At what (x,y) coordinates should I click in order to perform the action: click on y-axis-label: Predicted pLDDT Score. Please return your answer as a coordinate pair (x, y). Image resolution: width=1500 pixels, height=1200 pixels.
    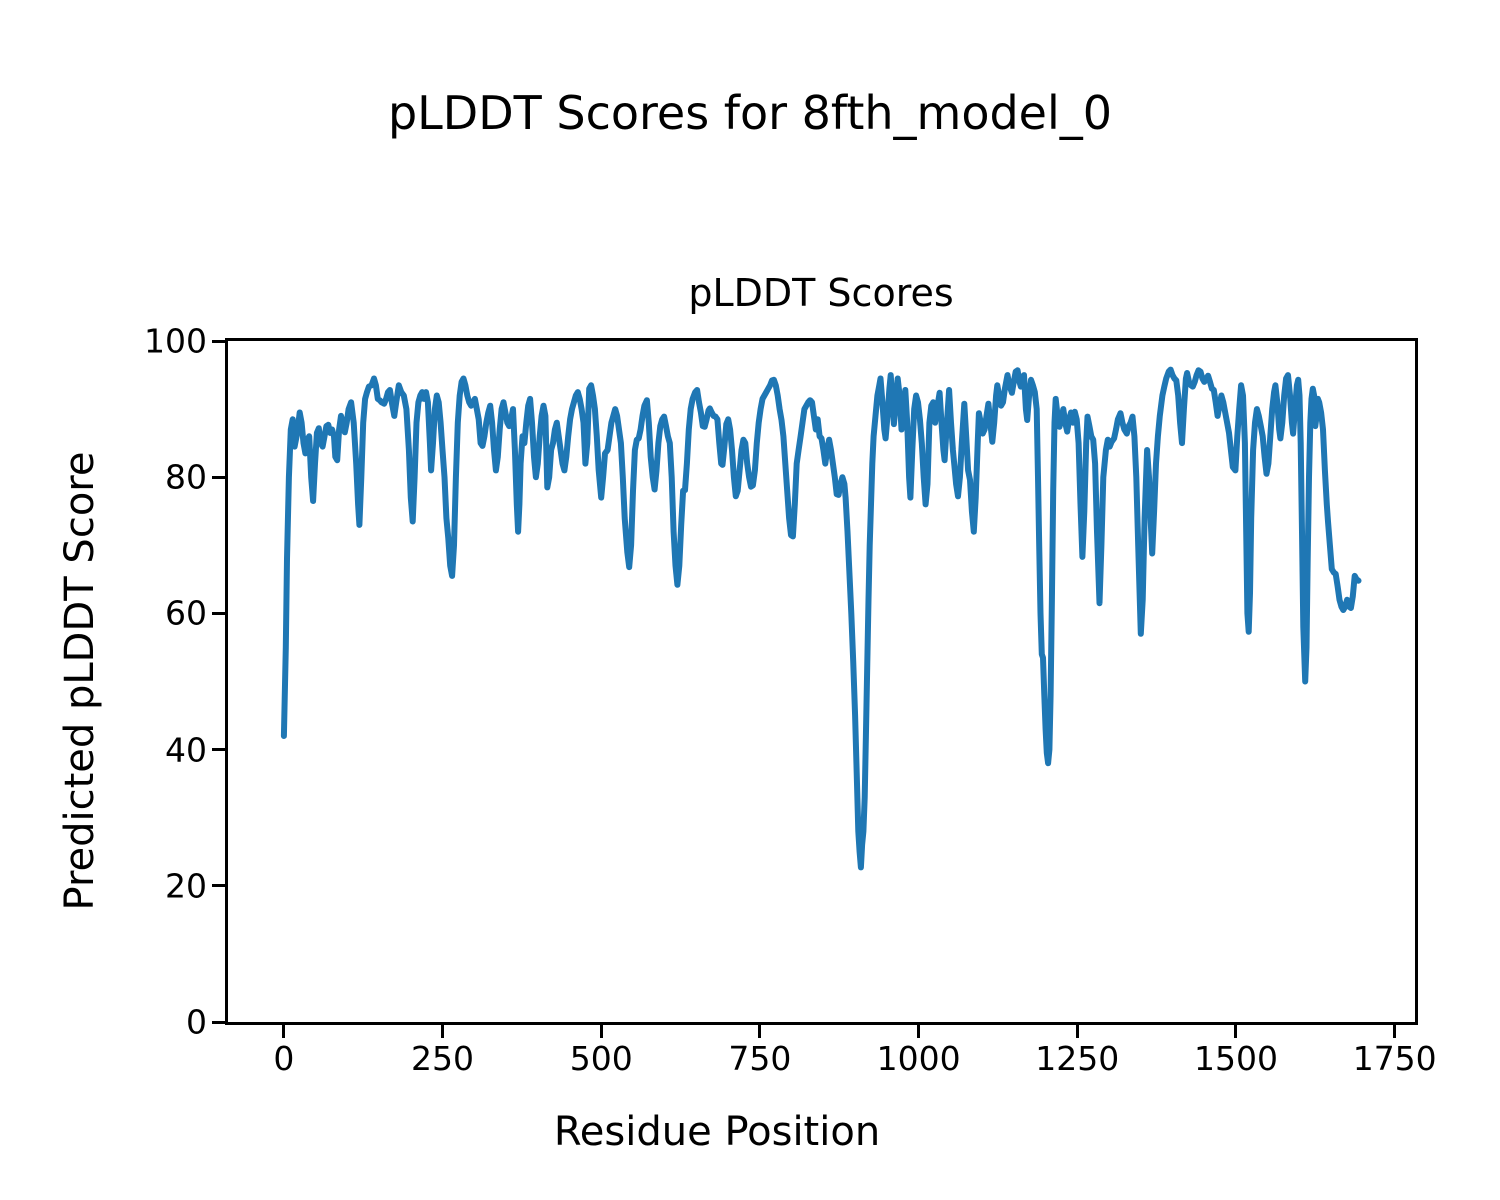
    Looking at the image, I should click on (80, 681).